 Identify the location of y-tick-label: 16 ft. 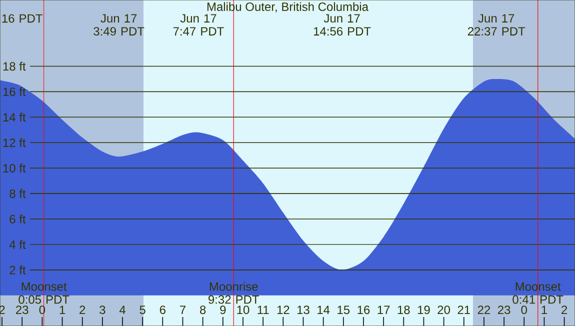
(14, 91).